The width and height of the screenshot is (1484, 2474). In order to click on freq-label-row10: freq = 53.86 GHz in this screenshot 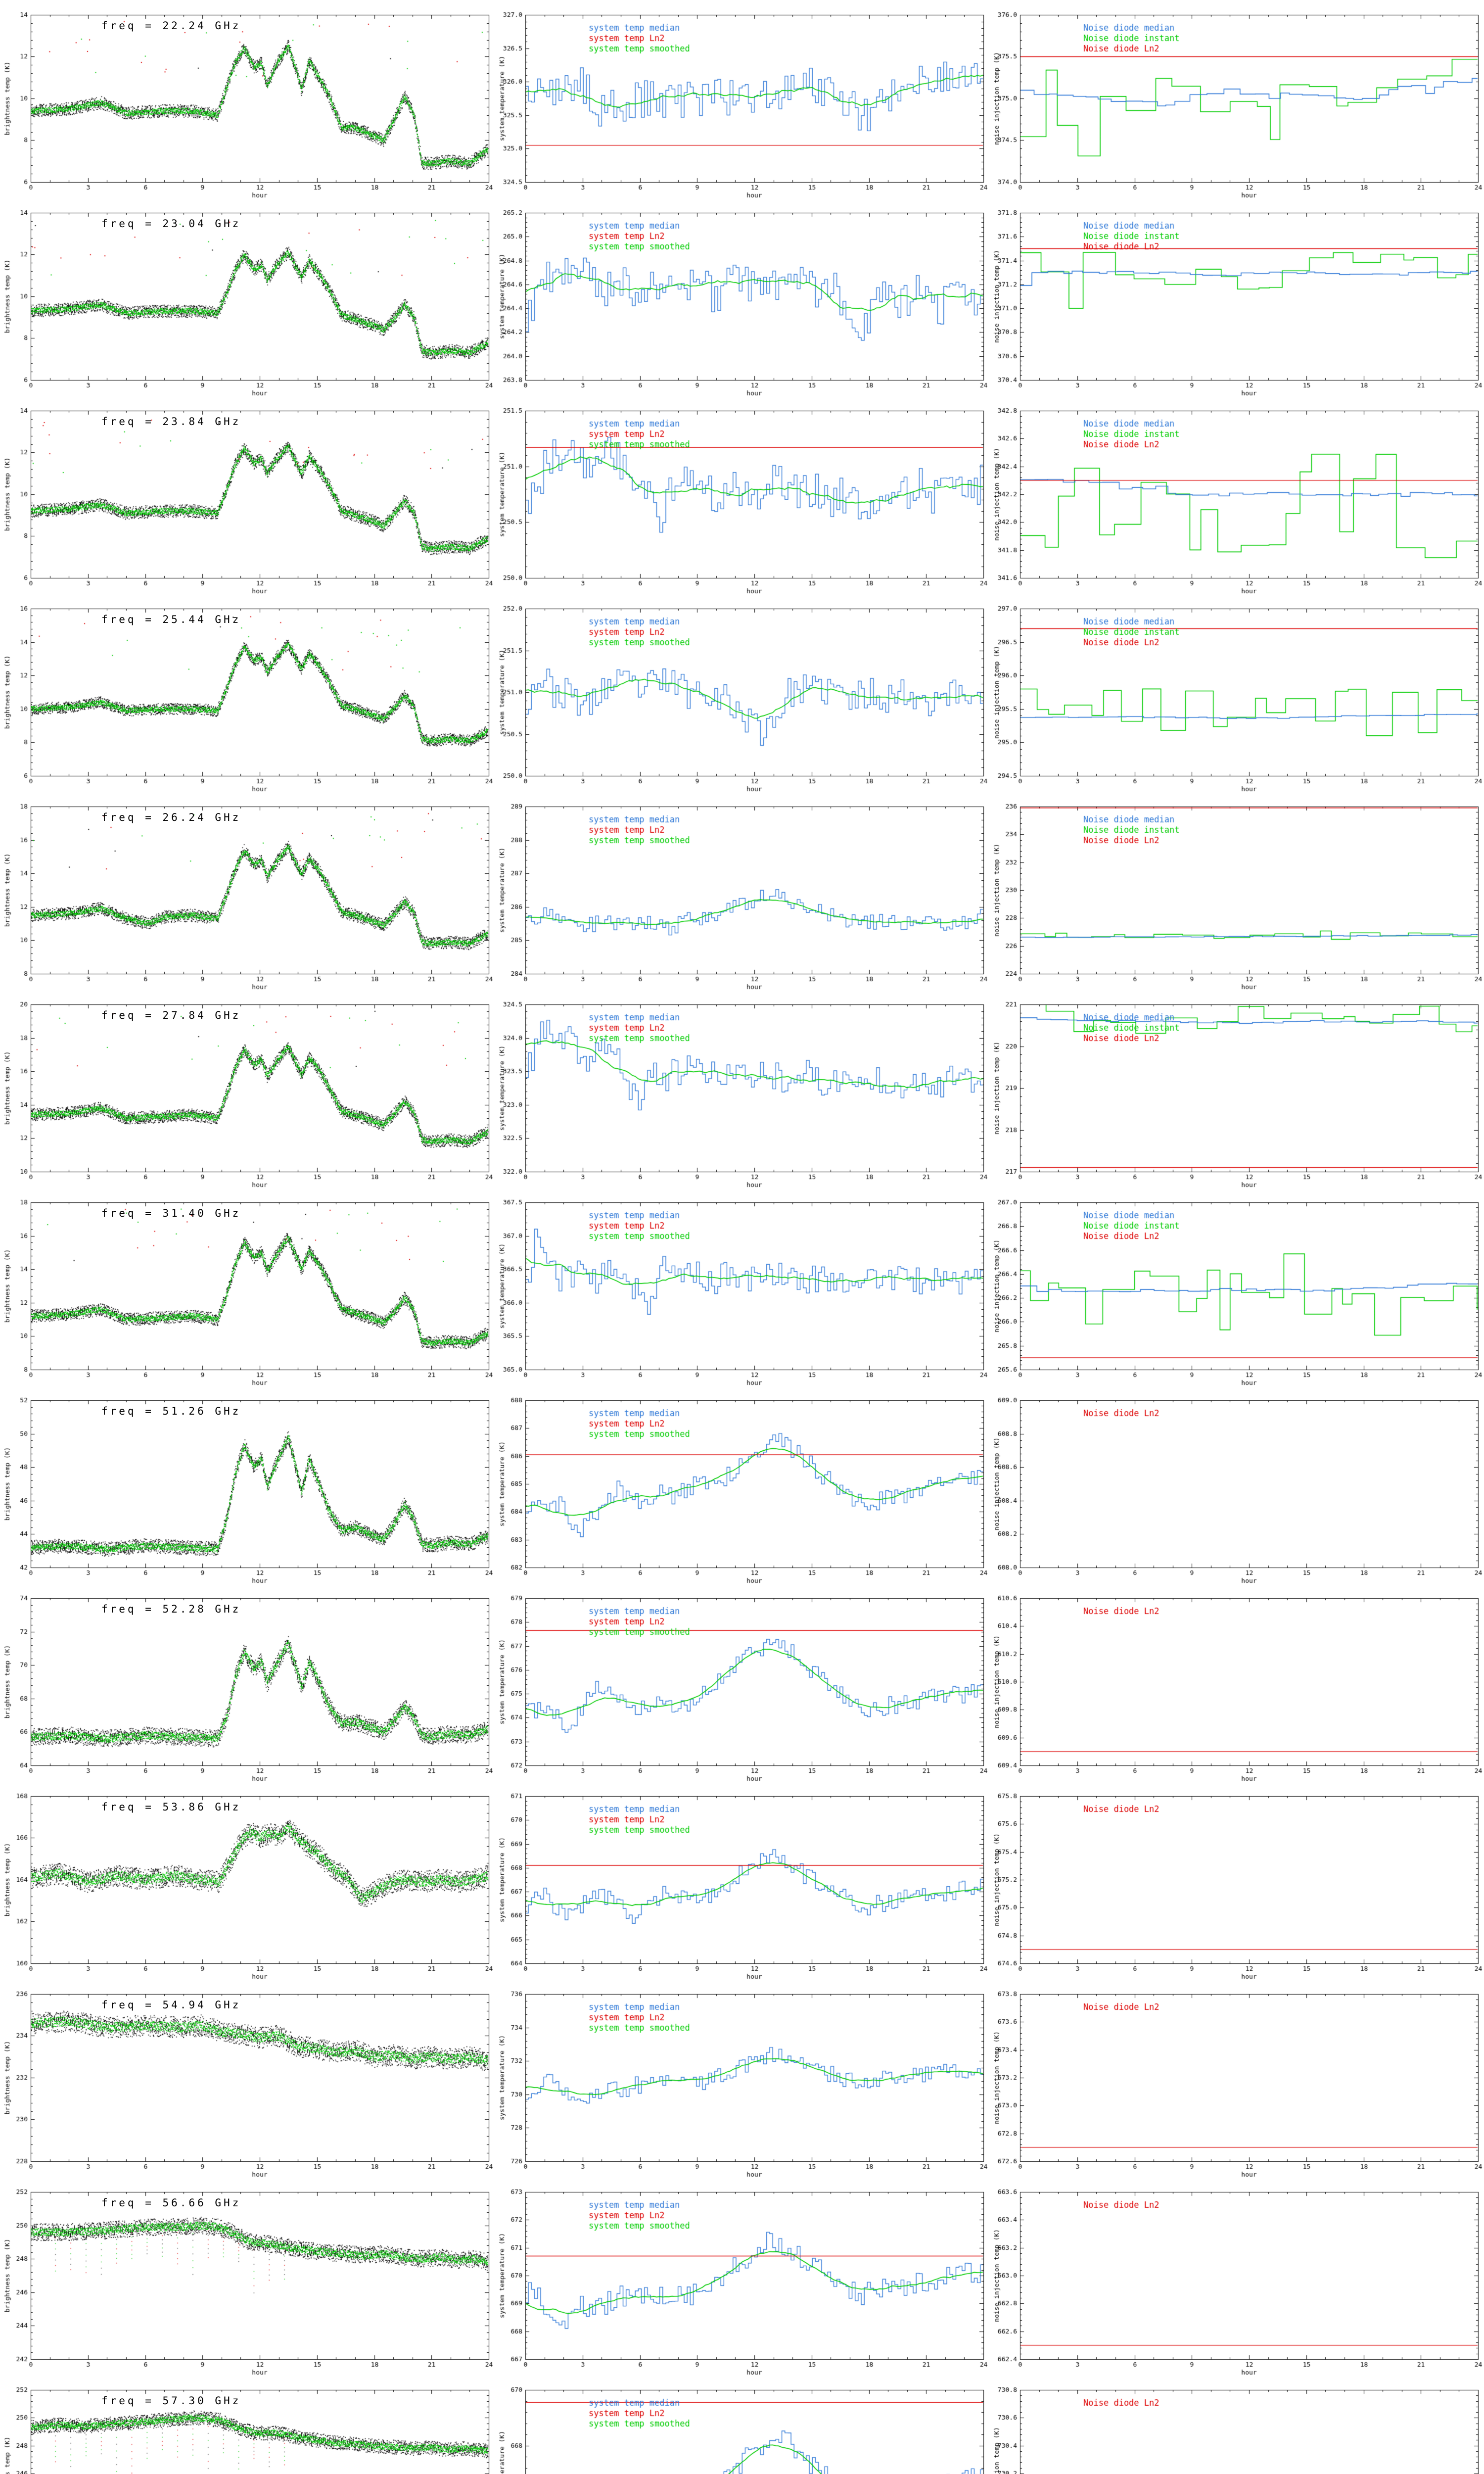, I will do `click(171, 1807)`.